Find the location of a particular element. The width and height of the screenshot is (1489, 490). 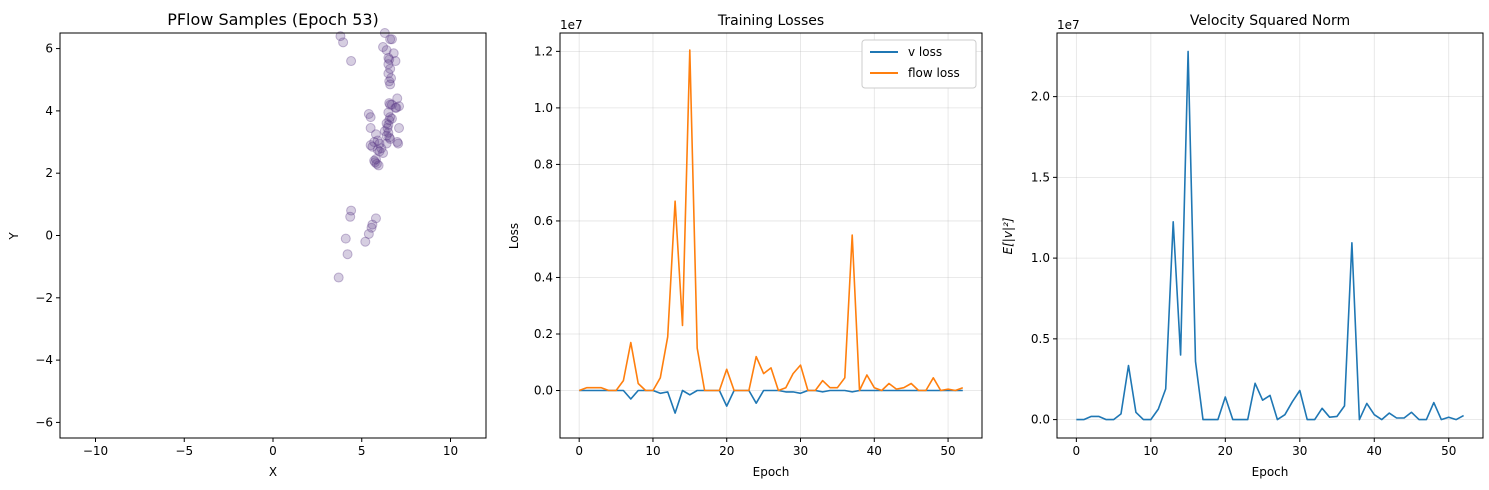

y-tick-label: −4 is located at coordinates (44, 360).